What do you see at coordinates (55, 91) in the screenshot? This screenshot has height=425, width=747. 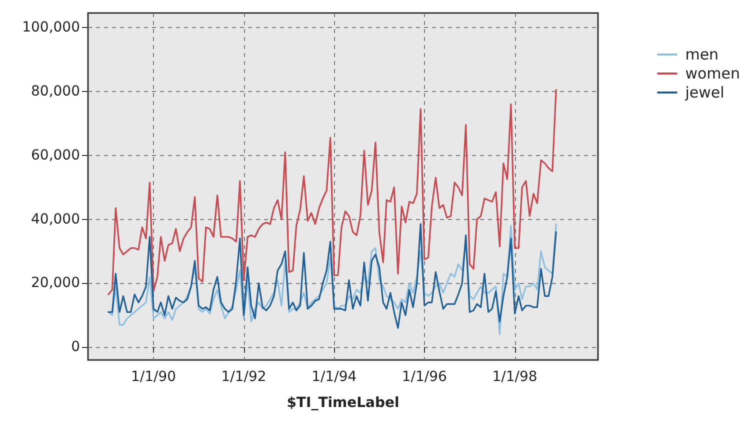 I see `y-tick-label: 80,000` at bounding box center [55, 91].